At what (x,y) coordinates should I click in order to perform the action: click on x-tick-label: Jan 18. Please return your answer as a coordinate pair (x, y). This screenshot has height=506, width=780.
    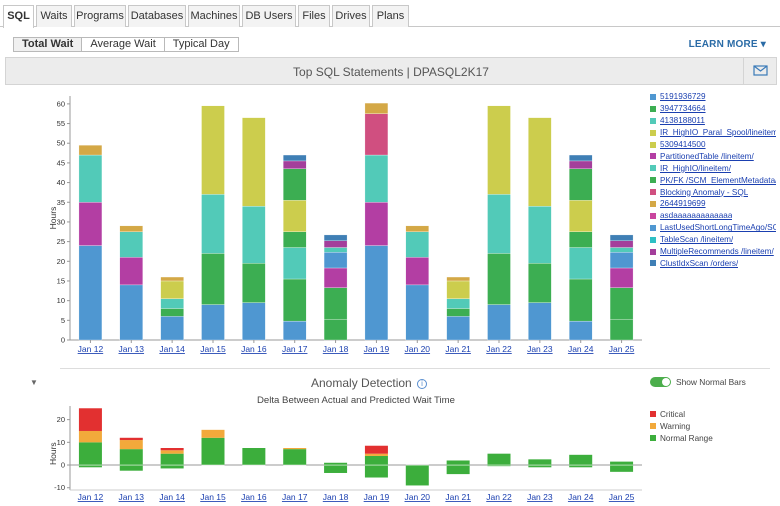
    Looking at the image, I should click on (336, 349).